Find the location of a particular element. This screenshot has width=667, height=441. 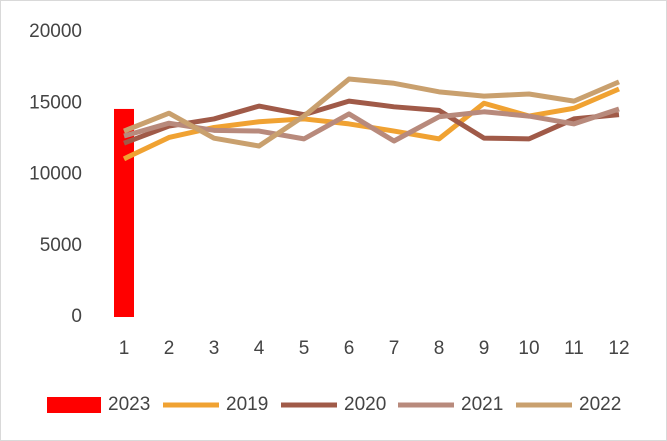

bar is located at coordinates (124, 212).